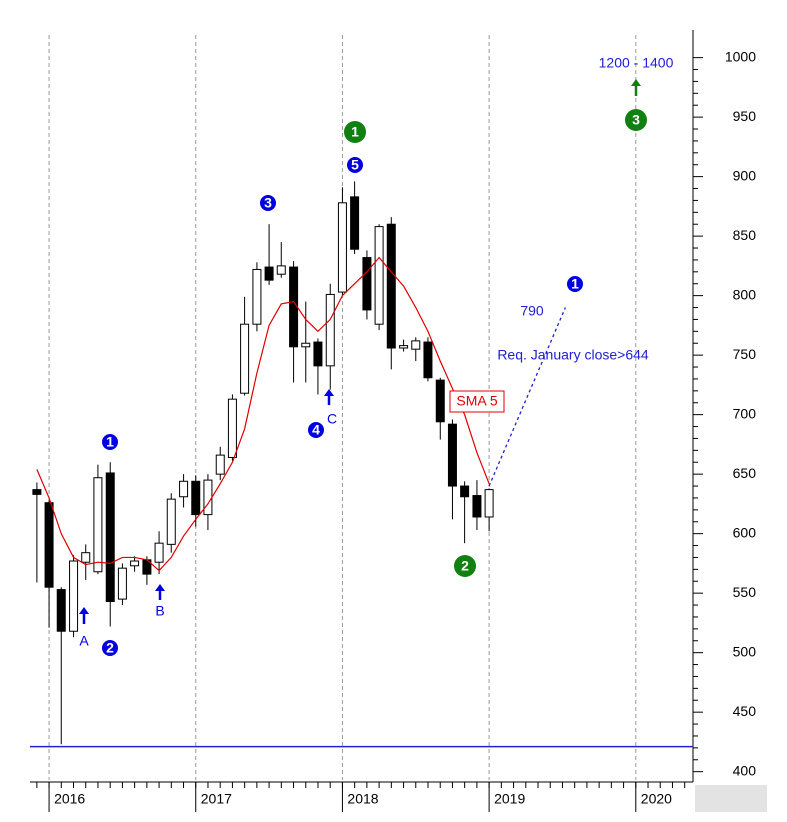 This screenshot has width=787, height=822. Describe the element at coordinates (745, 116) in the screenshot. I see `y-tick-label: 950` at that location.